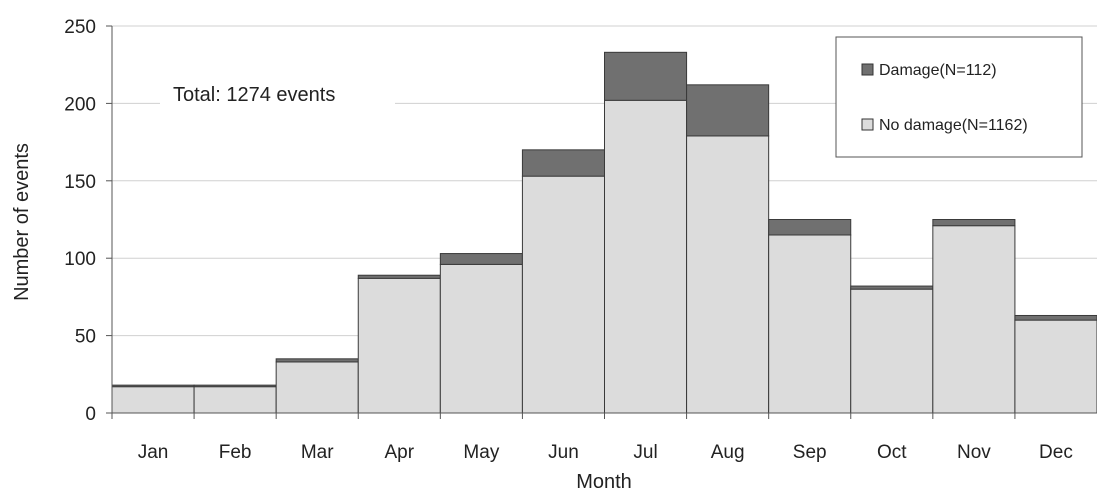 The image size is (1097, 494). What do you see at coordinates (235, 452) in the screenshot?
I see `x-tick-label: Feb` at bounding box center [235, 452].